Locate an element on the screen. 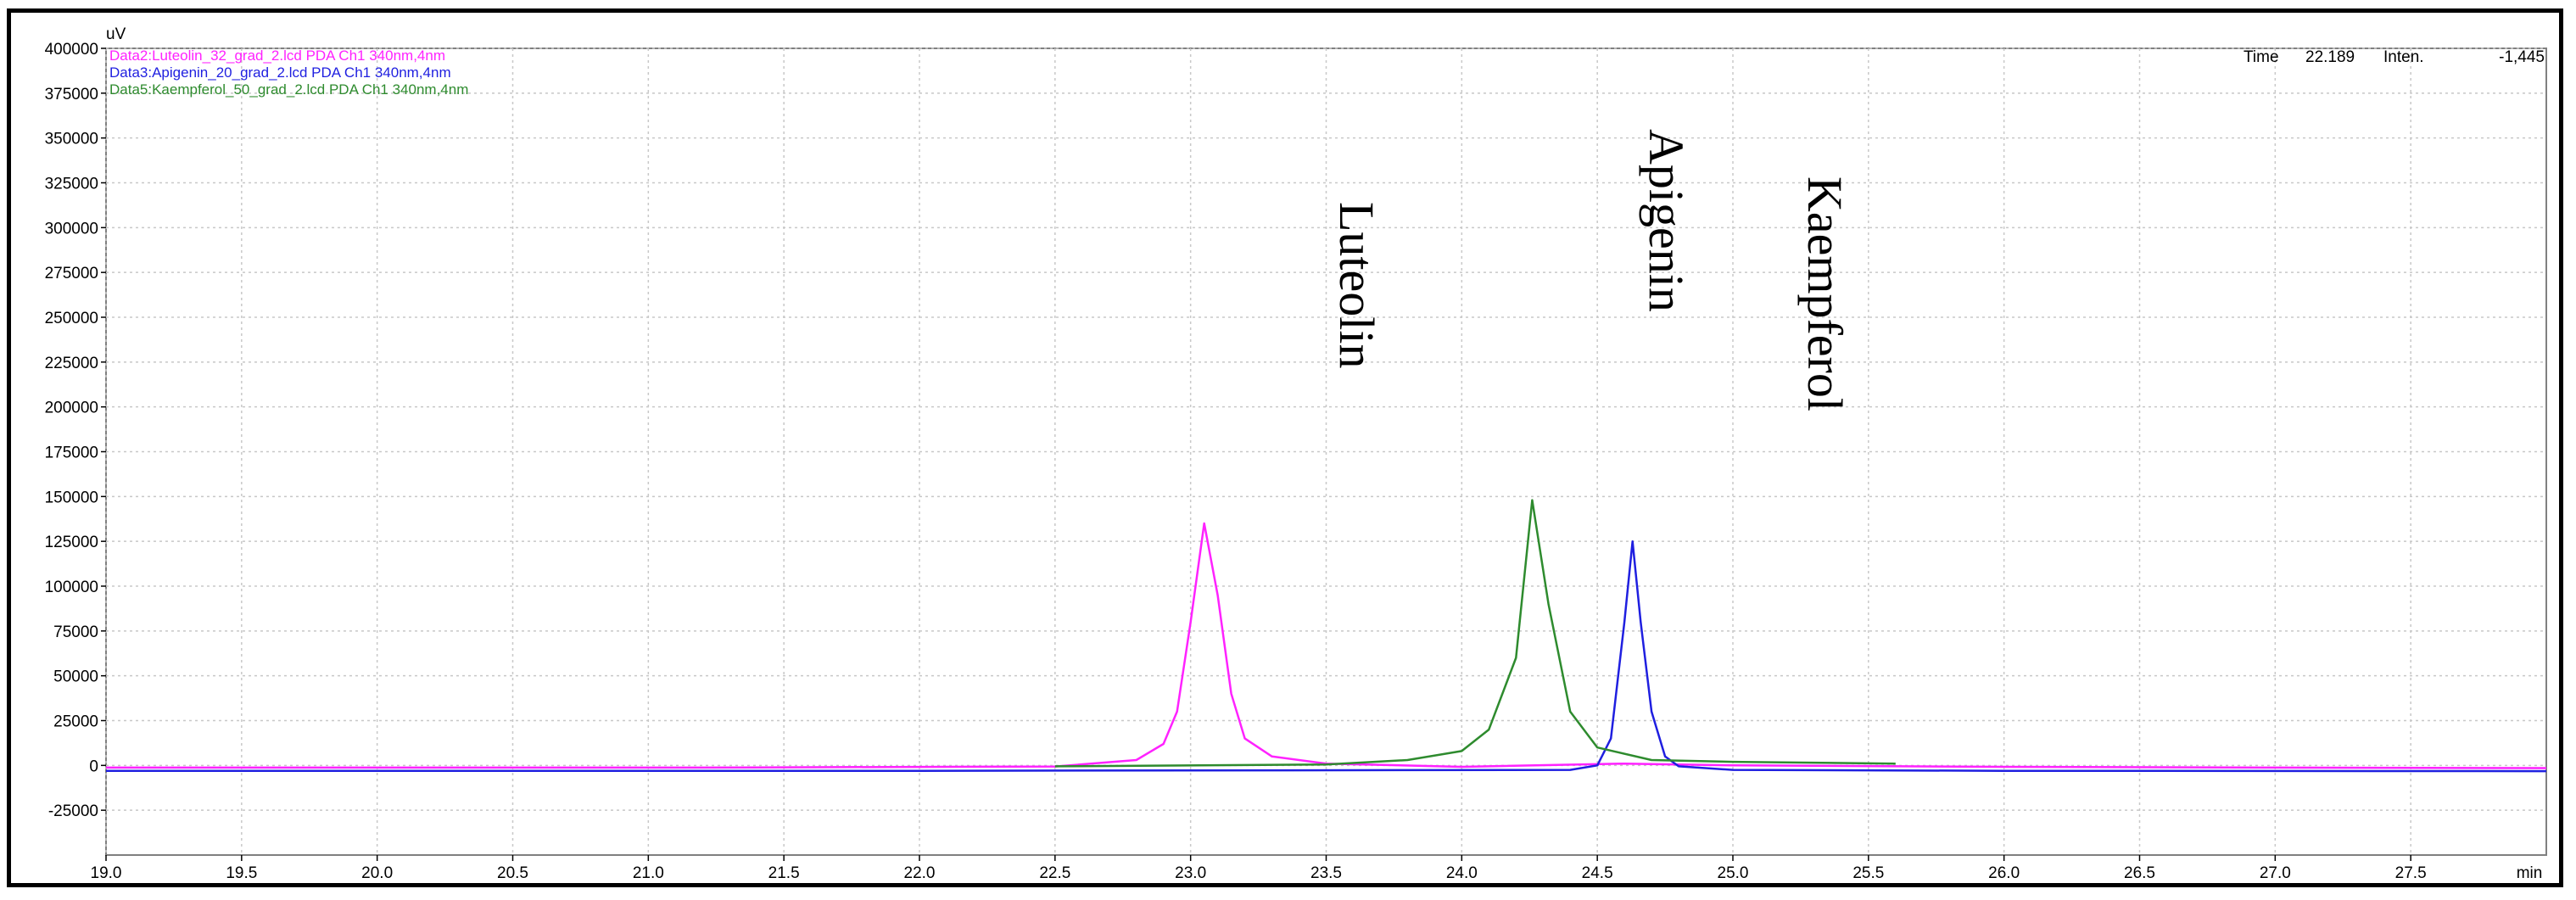 This screenshot has height=900, width=2576. y-tick-label: 175000 is located at coordinates (71, 453).